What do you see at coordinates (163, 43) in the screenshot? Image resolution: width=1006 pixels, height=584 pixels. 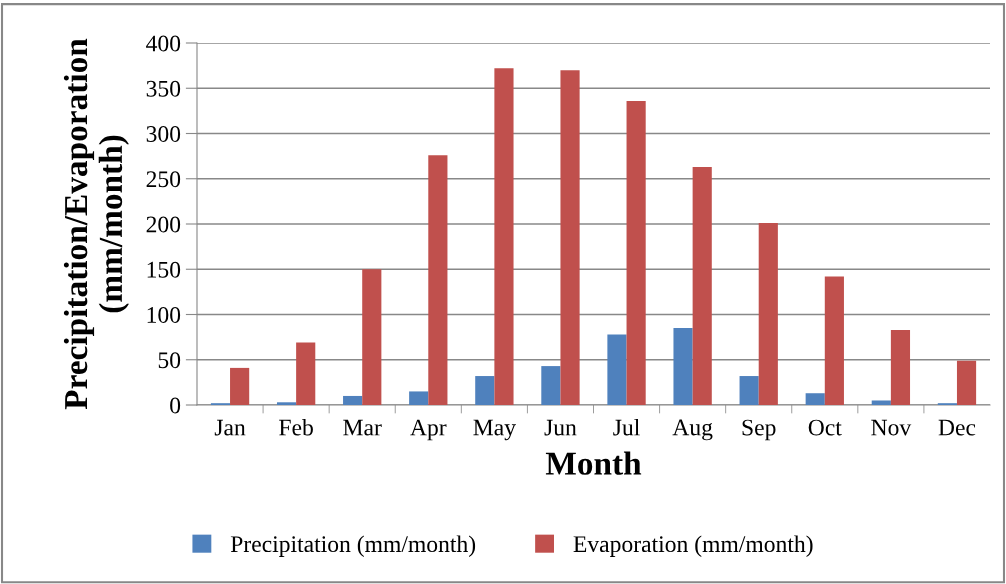 I see `y-tick-label: 400` at bounding box center [163, 43].